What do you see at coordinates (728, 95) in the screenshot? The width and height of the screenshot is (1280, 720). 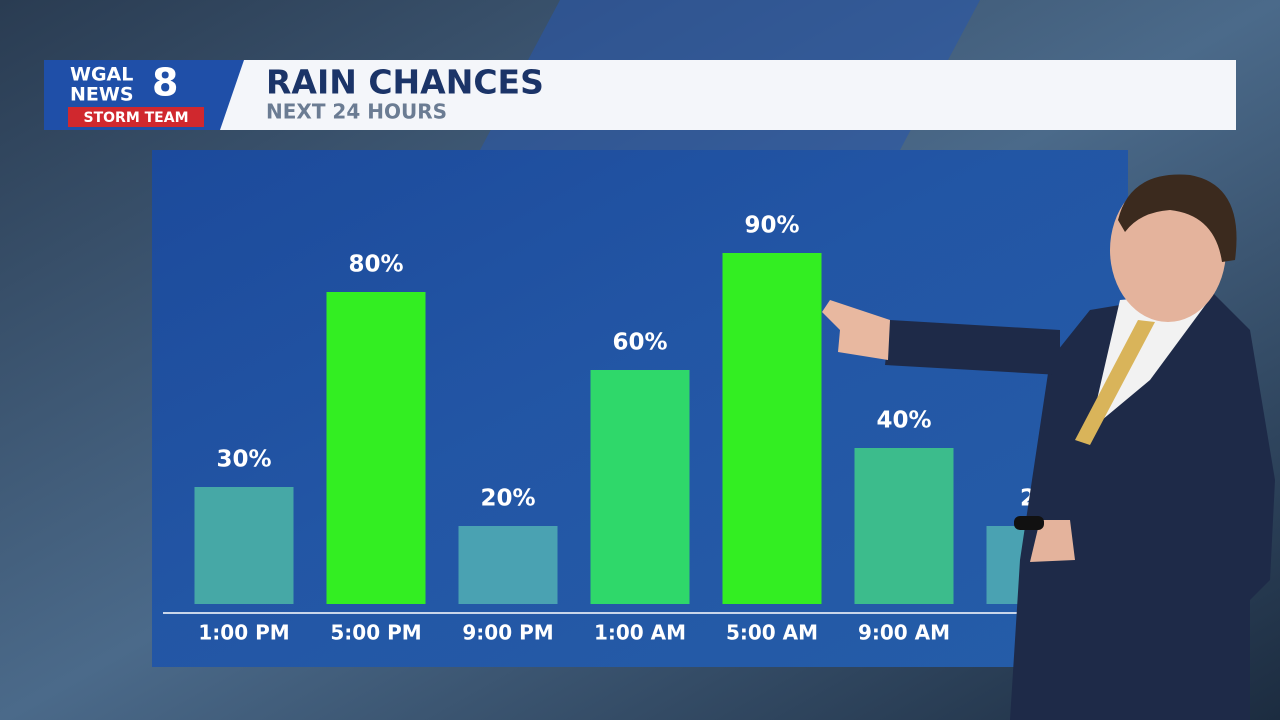 I see `header-bar` at bounding box center [728, 95].